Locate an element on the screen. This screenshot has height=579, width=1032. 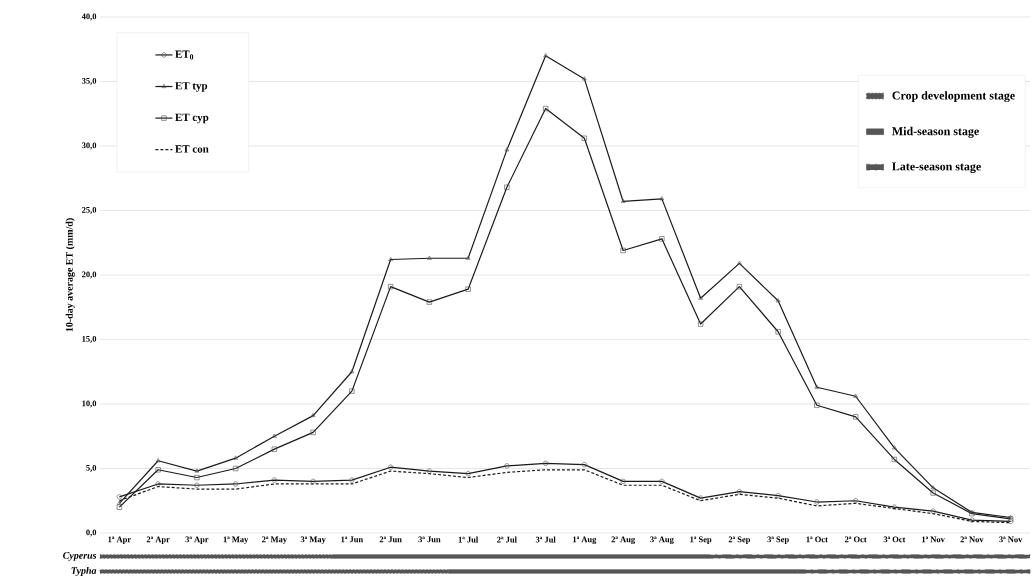
y-tick-label: 35,0 is located at coordinates (89, 81).